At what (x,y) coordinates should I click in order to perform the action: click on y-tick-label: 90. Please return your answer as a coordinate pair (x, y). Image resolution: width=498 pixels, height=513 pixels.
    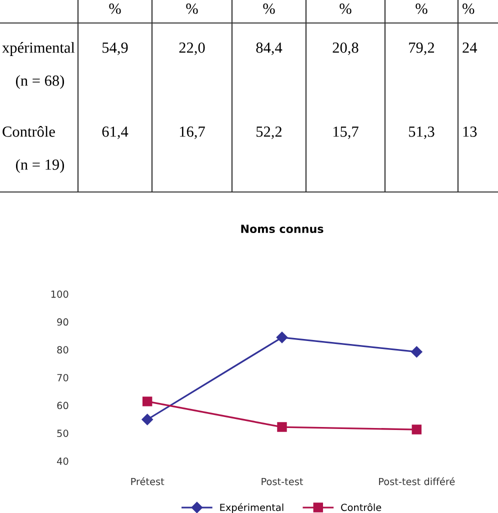
    Looking at the image, I should click on (62, 322).